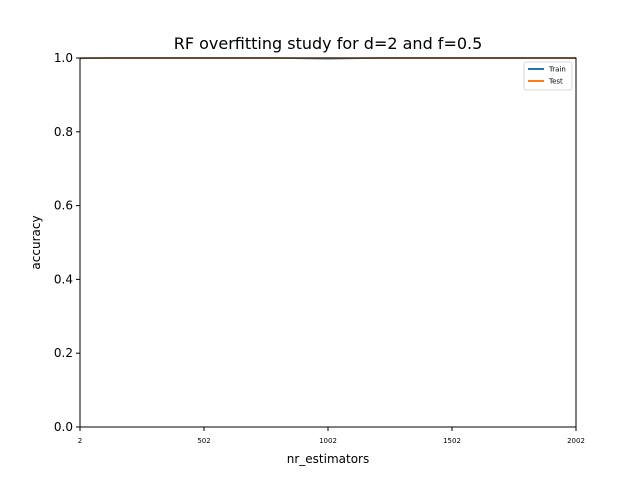  What do you see at coordinates (576, 441) in the screenshot?
I see `x-tick-label: 2002` at bounding box center [576, 441].